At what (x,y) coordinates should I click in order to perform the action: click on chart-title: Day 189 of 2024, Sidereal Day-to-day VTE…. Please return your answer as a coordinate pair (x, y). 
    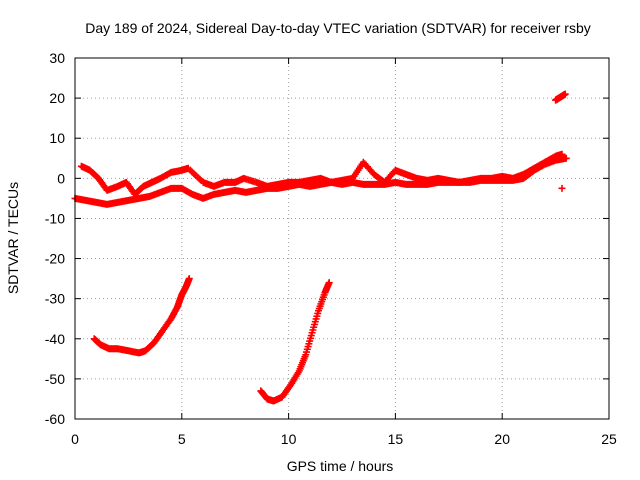
    Looking at the image, I should click on (338, 28).